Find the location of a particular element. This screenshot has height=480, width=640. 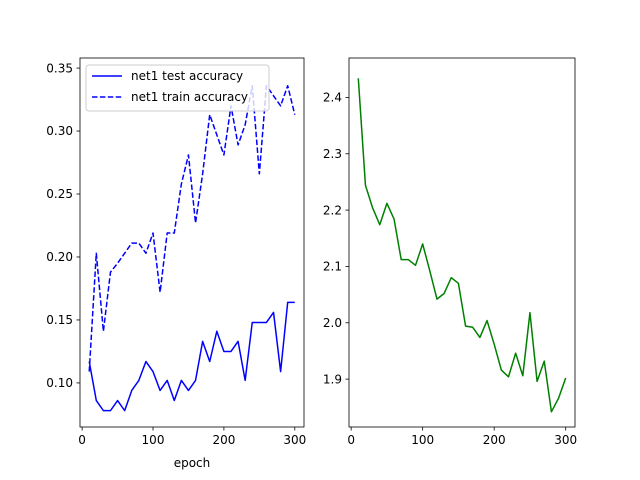

legend-box is located at coordinates (177, 88).